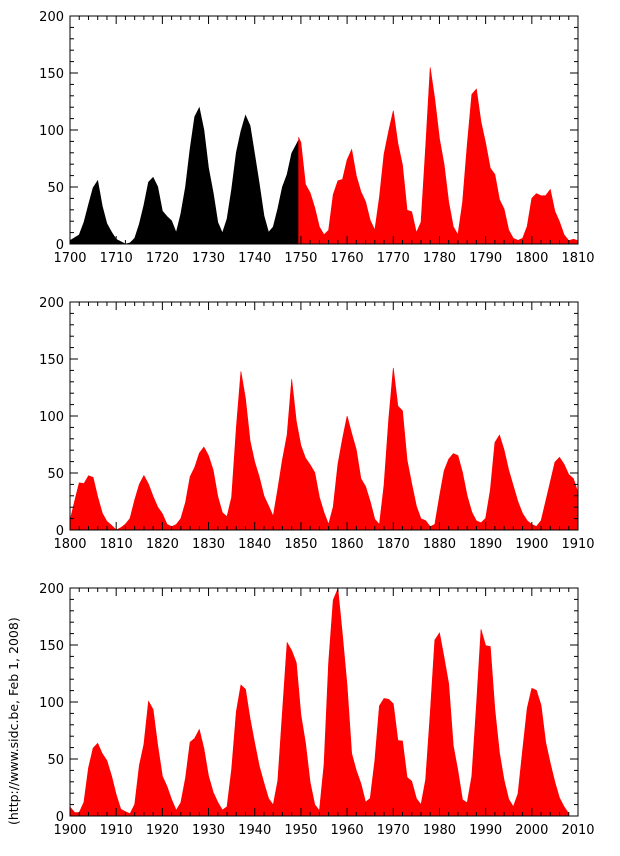 The height and width of the screenshot is (856, 620). Describe the element at coordinates (69, 258) in the screenshot. I see `x-tick-label: 1700` at that location.